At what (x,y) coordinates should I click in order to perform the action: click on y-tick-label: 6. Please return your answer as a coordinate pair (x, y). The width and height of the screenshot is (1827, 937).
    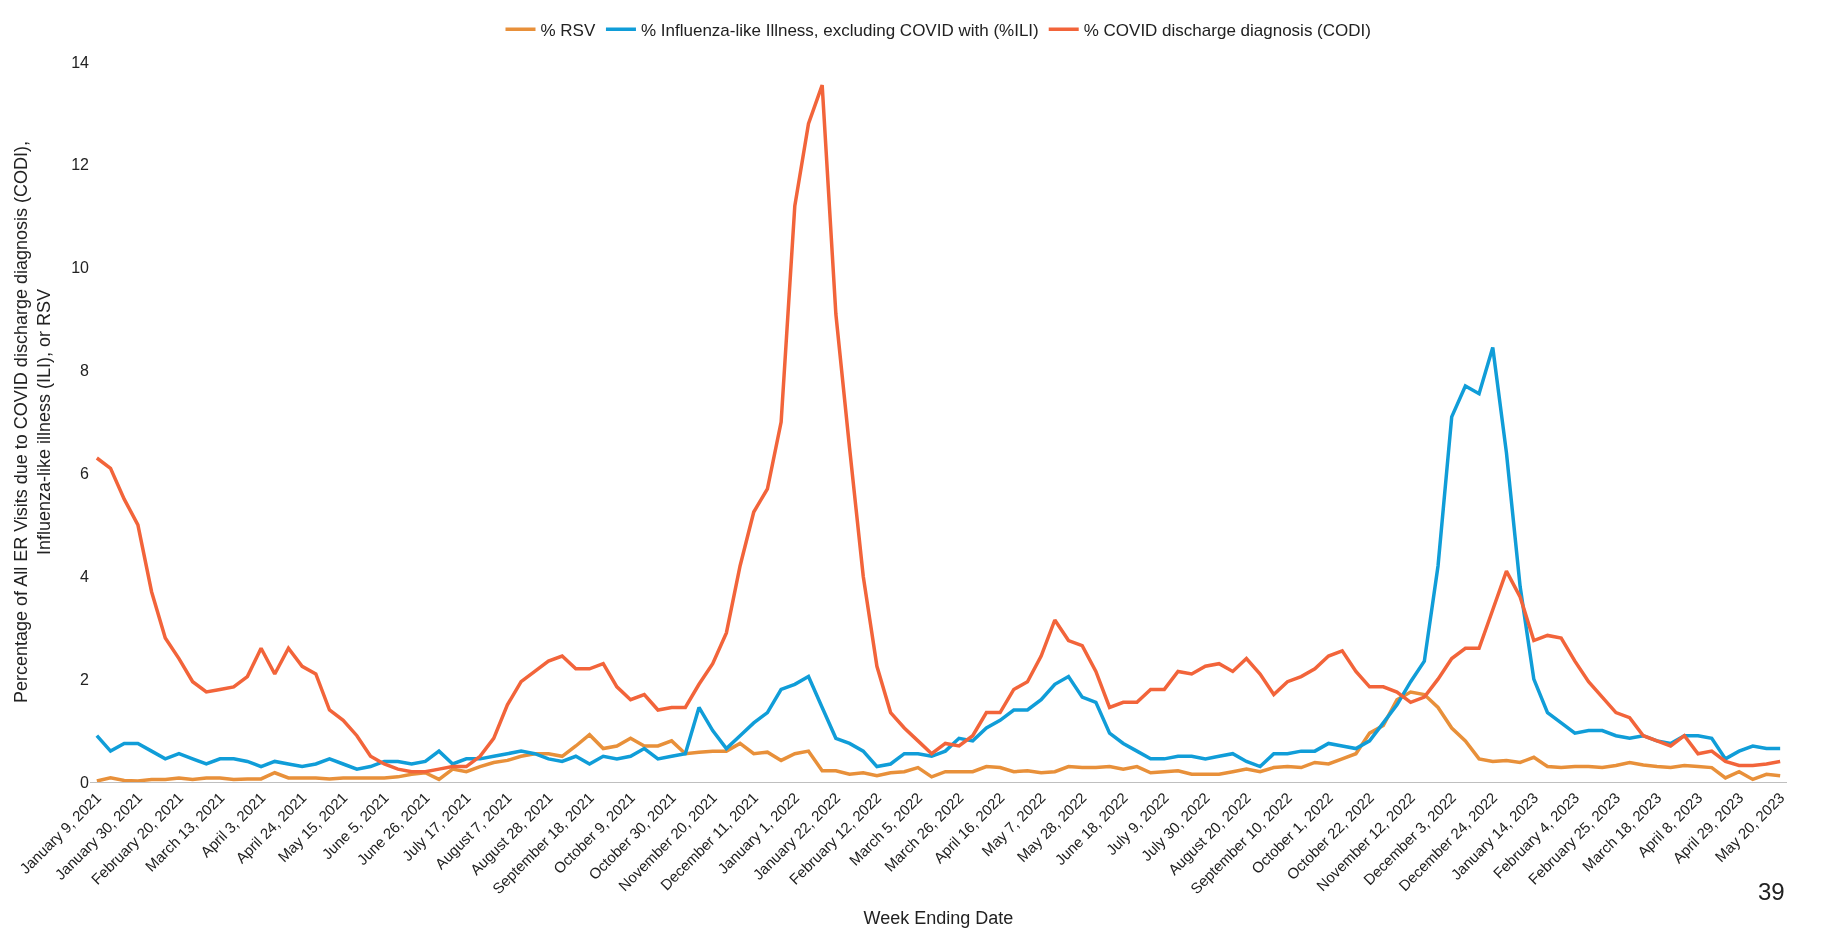
    Looking at the image, I should click on (85, 474).